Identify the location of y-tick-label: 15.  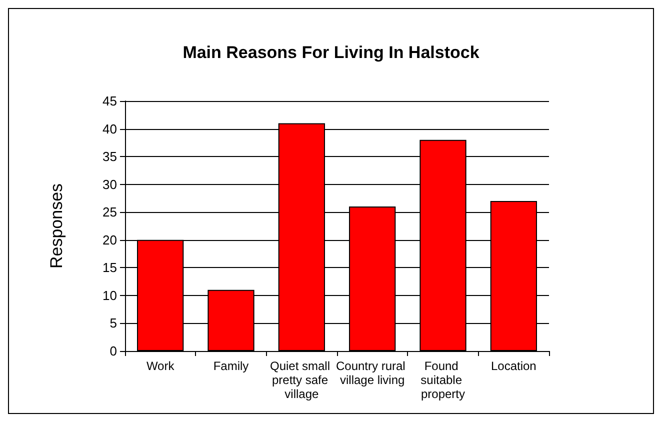
(109, 268).